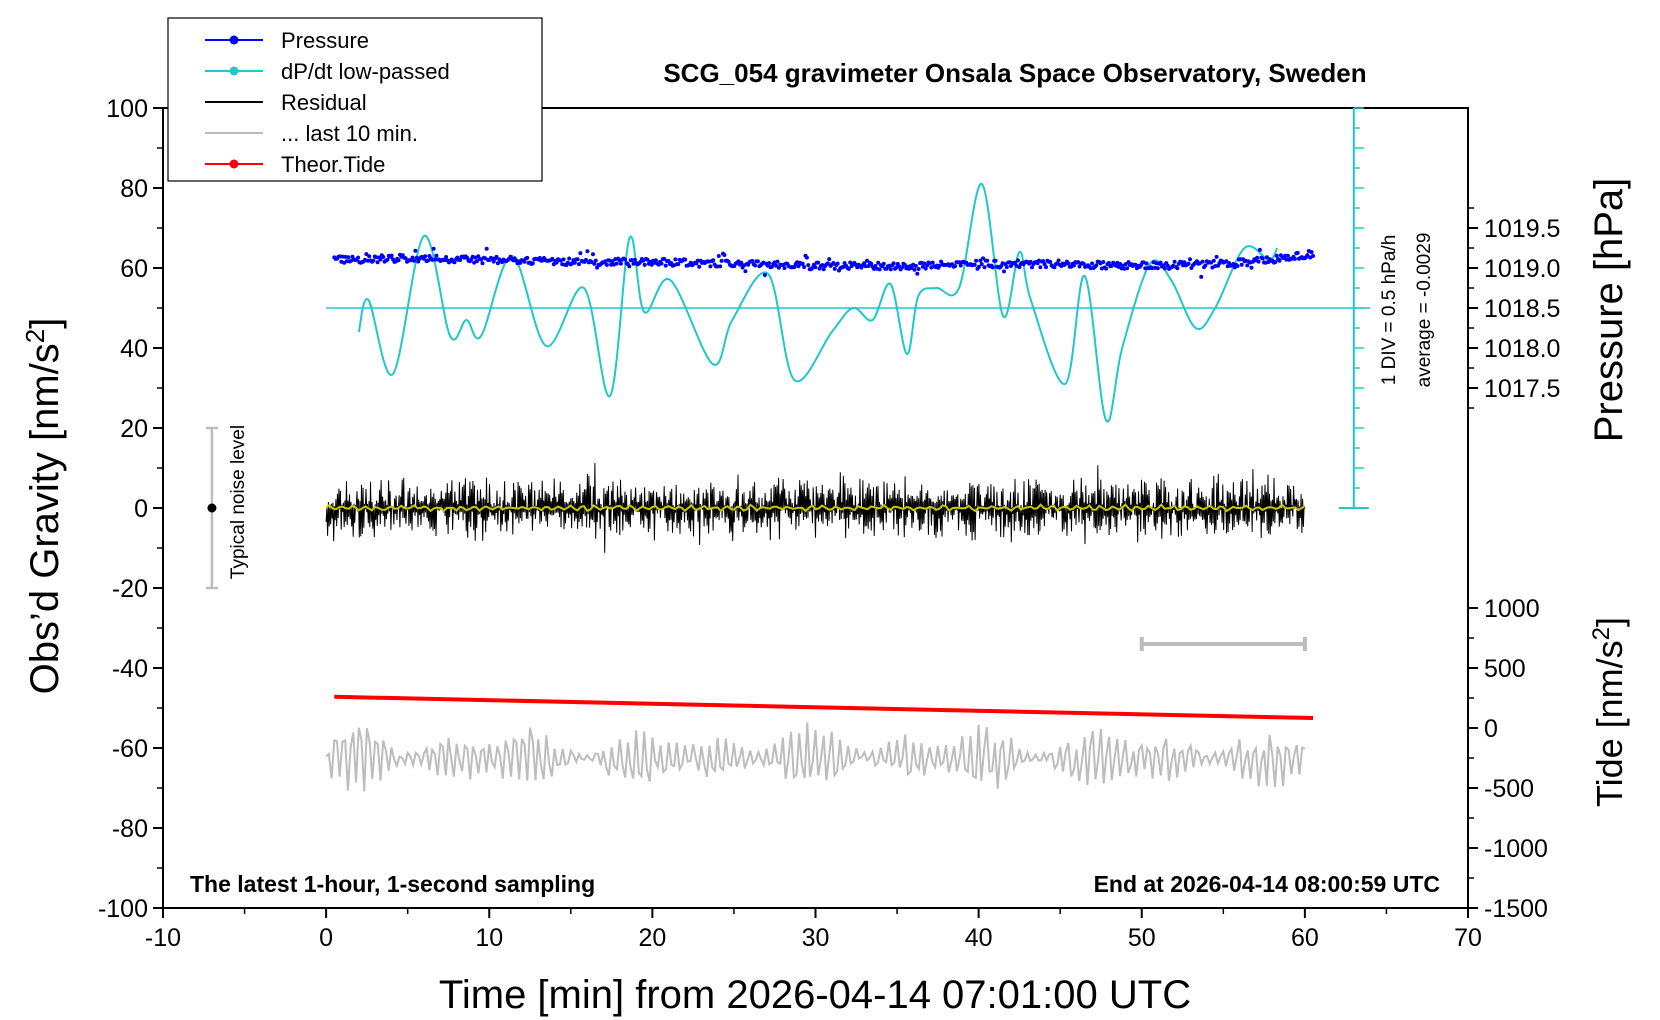  Describe the element at coordinates (1468, 938) in the screenshot. I see `x-tick-label: 70` at that location.